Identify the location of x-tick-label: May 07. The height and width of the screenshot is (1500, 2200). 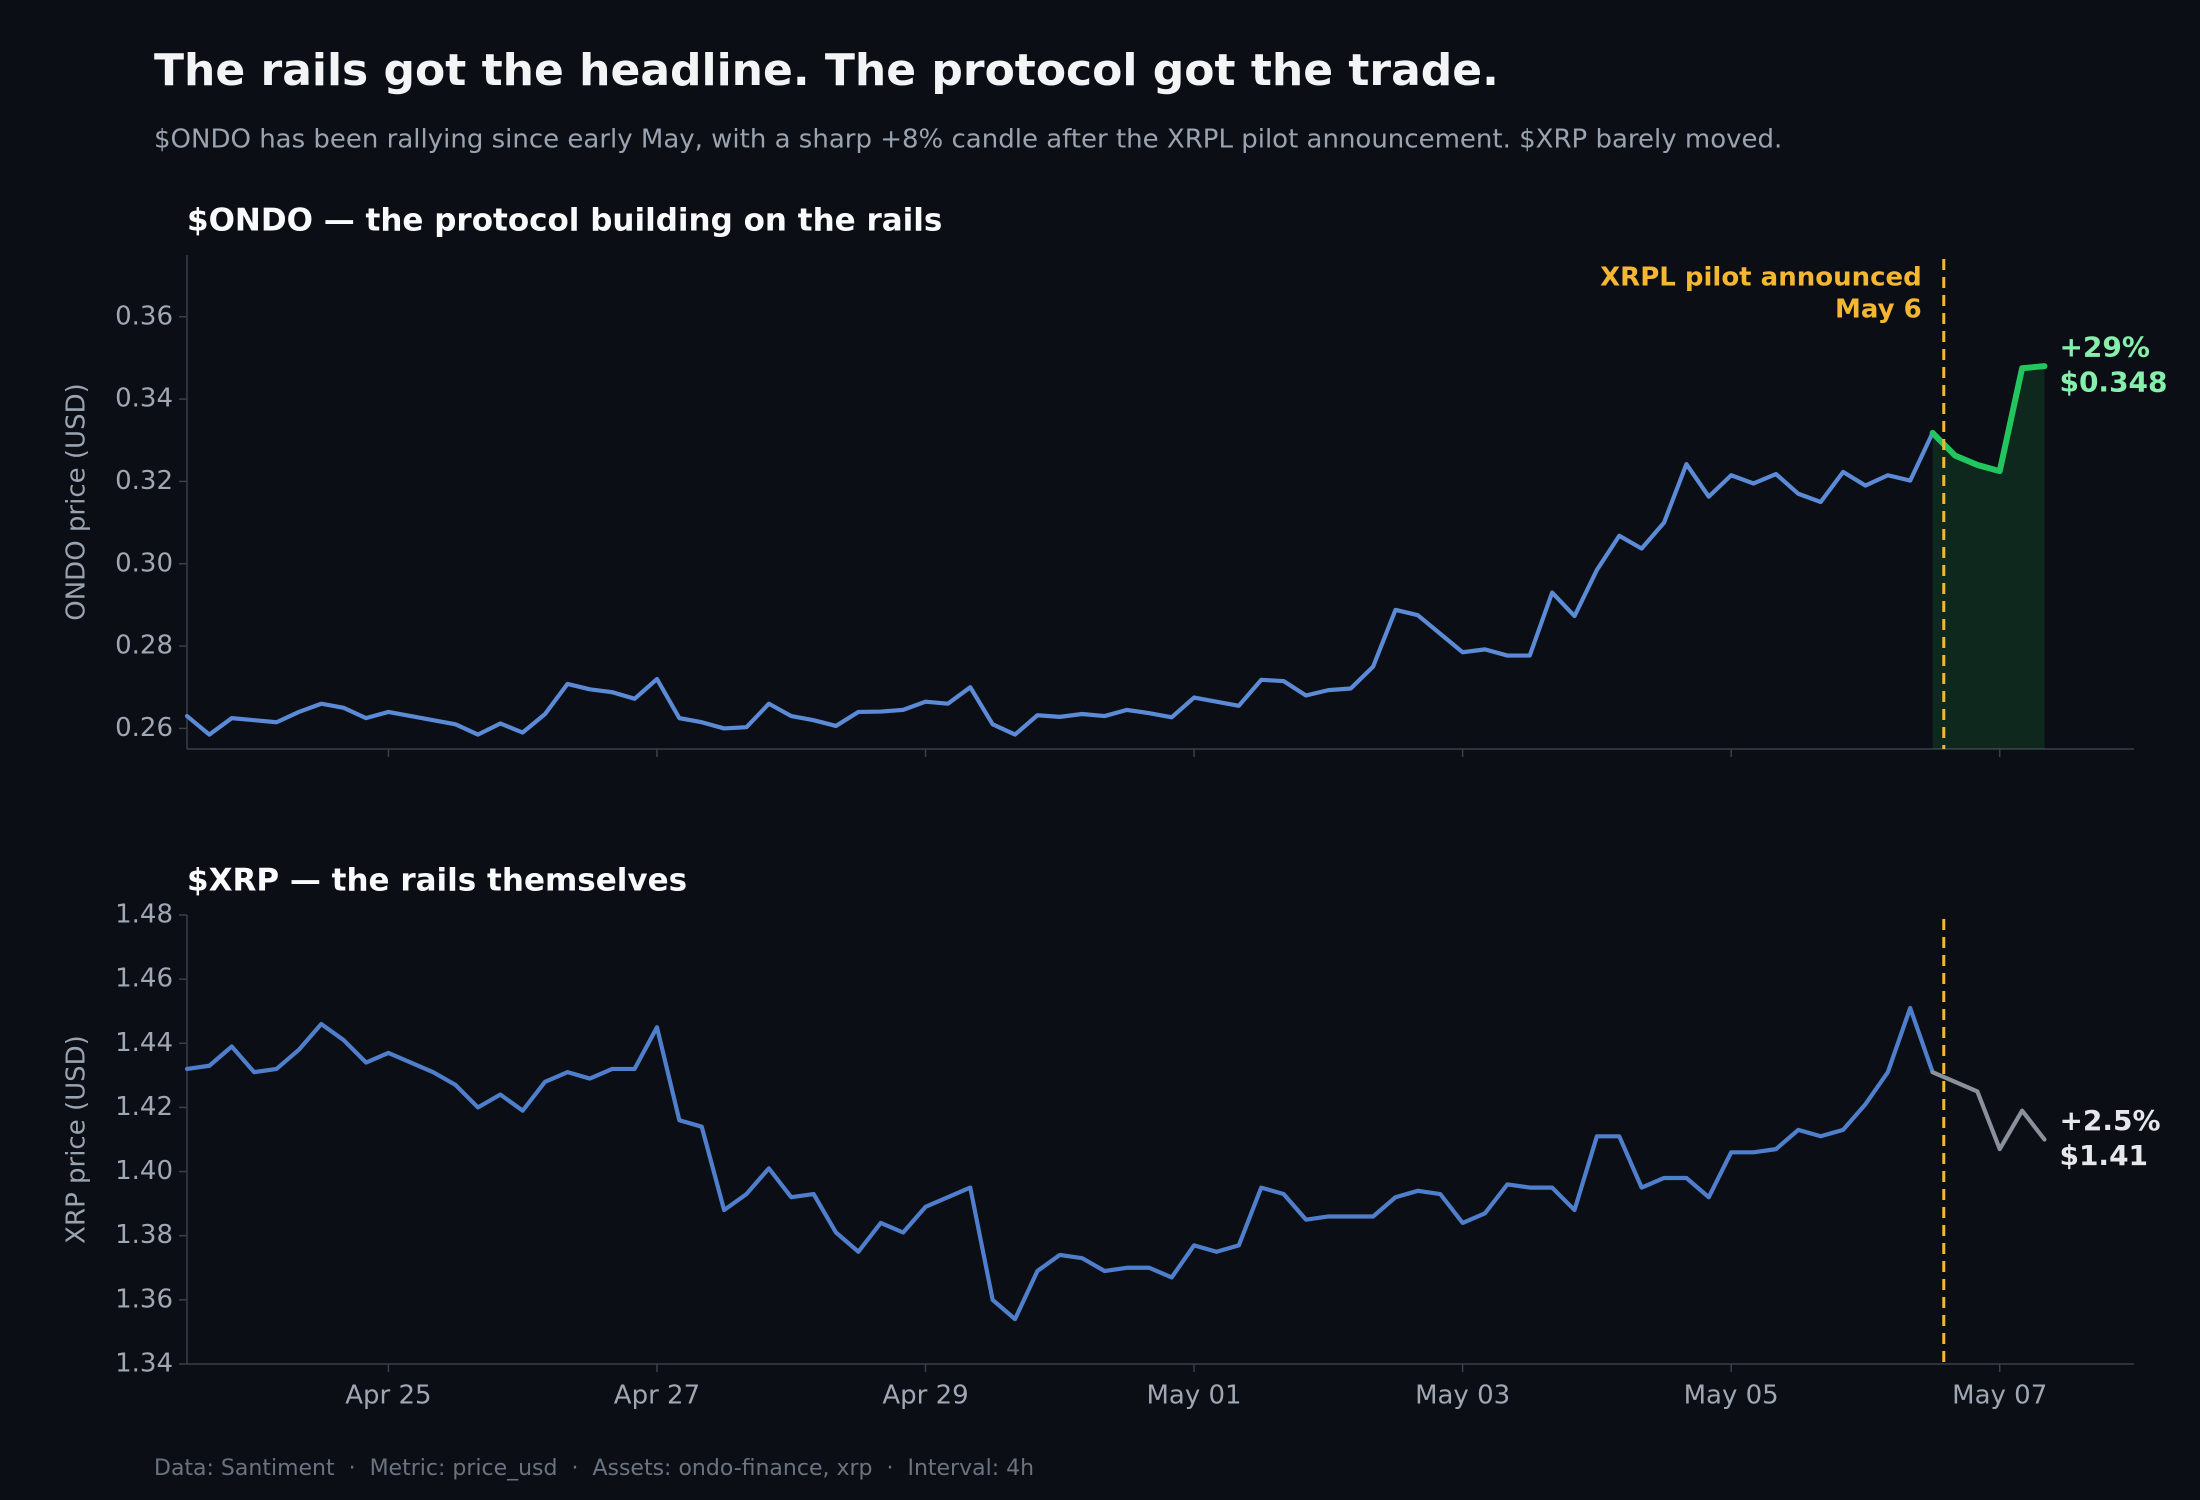
(1999, 1396).